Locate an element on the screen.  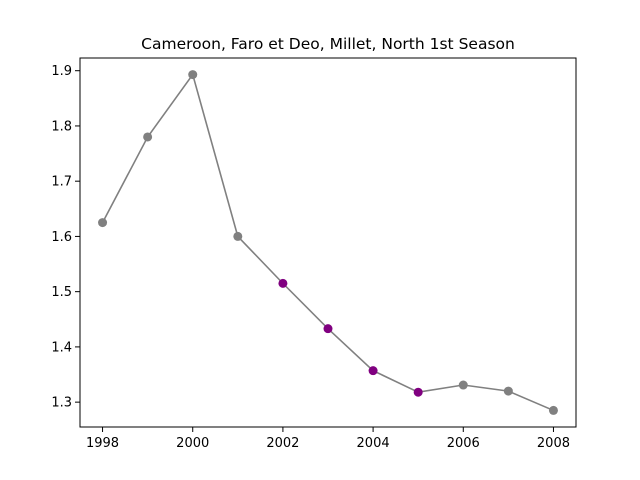
x-tick-label: 2000 is located at coordinates (192, 443).